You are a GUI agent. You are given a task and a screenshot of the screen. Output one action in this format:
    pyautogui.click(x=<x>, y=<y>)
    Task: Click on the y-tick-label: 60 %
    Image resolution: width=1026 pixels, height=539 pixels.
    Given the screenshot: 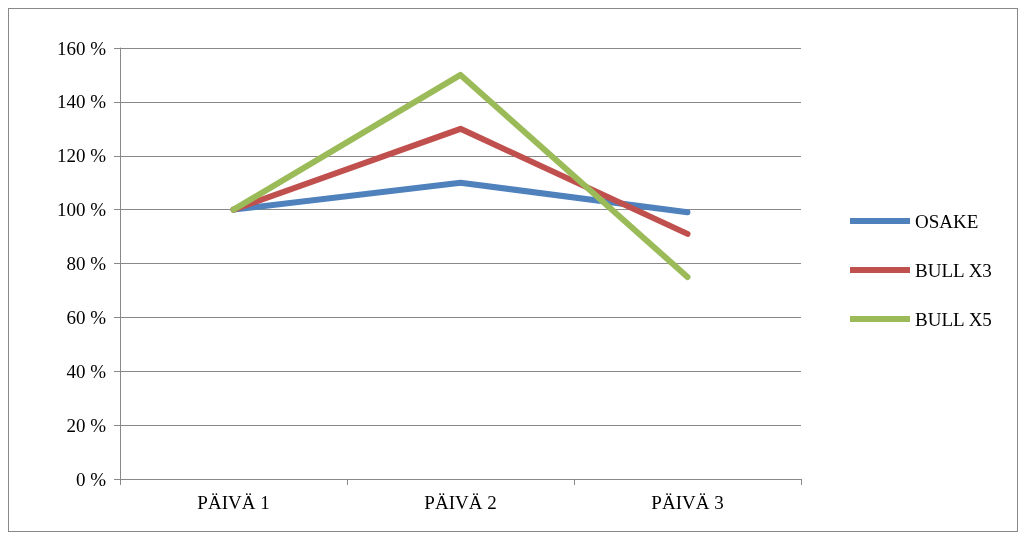 What is the action you would take?
    pyautogui.click(x=86, y=317)
    